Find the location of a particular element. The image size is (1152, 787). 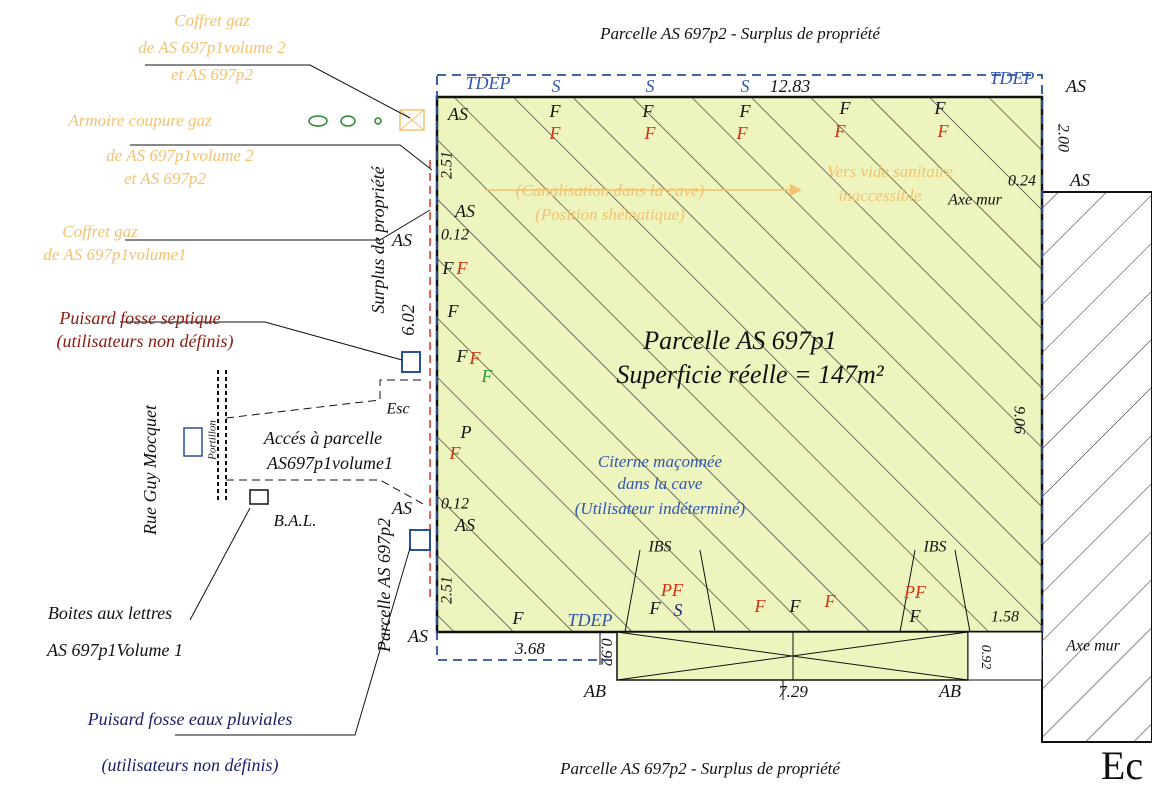

label: AS 697p1Volume 1 is located at coordinates (114, 650).